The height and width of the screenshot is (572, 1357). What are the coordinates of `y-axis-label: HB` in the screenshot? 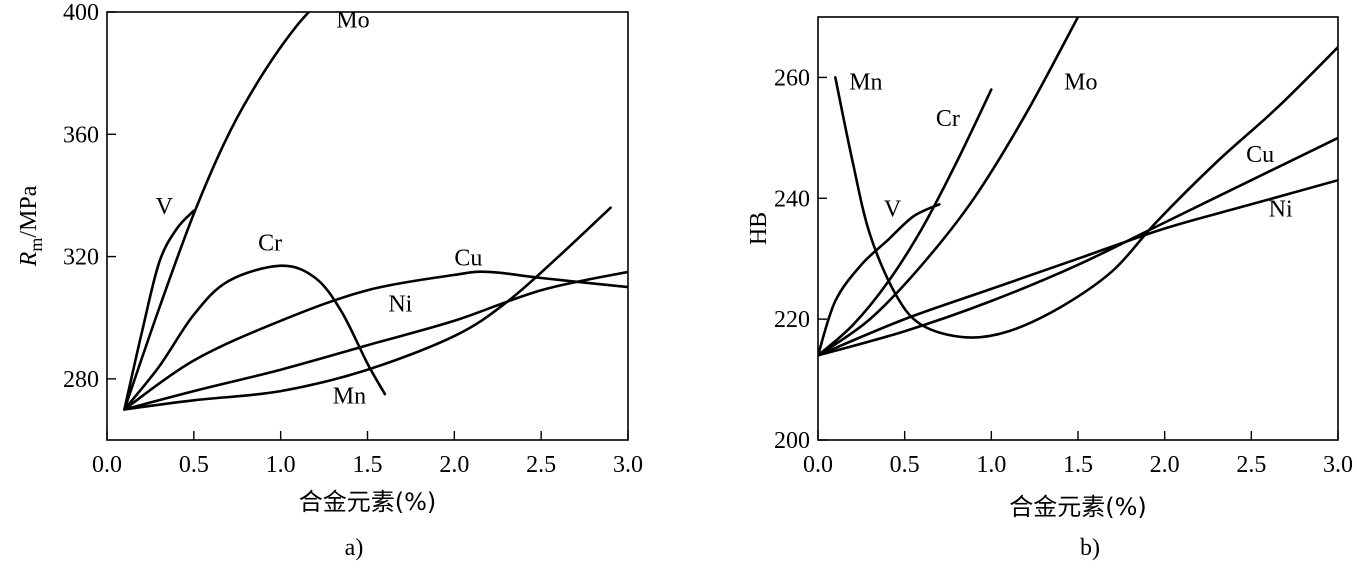 It's located at (759, 228).